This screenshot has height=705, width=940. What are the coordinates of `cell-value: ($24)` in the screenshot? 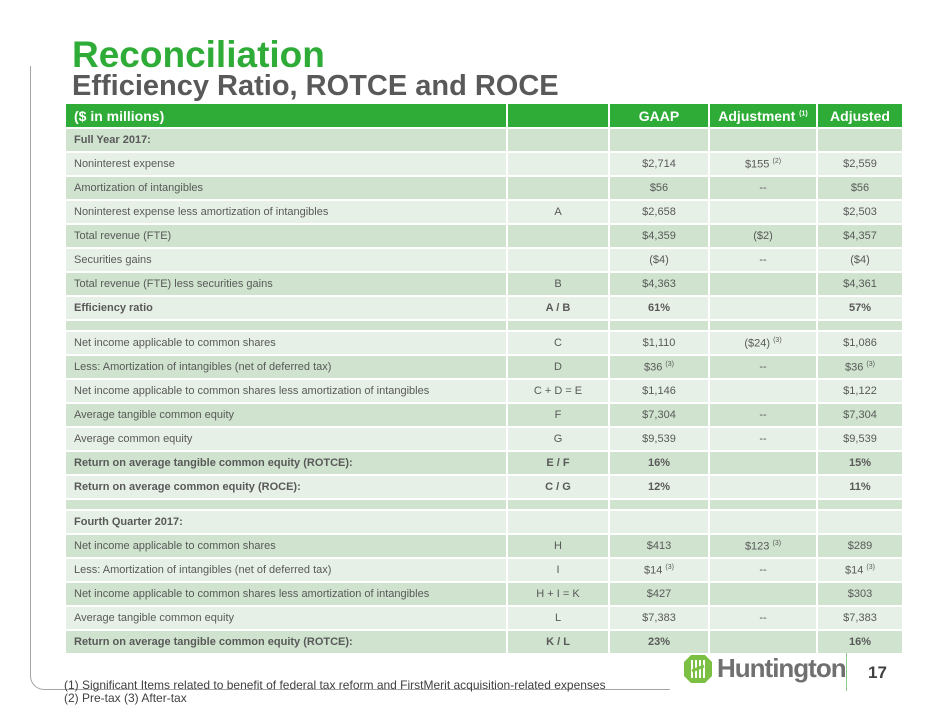 It's located at (757, 343).